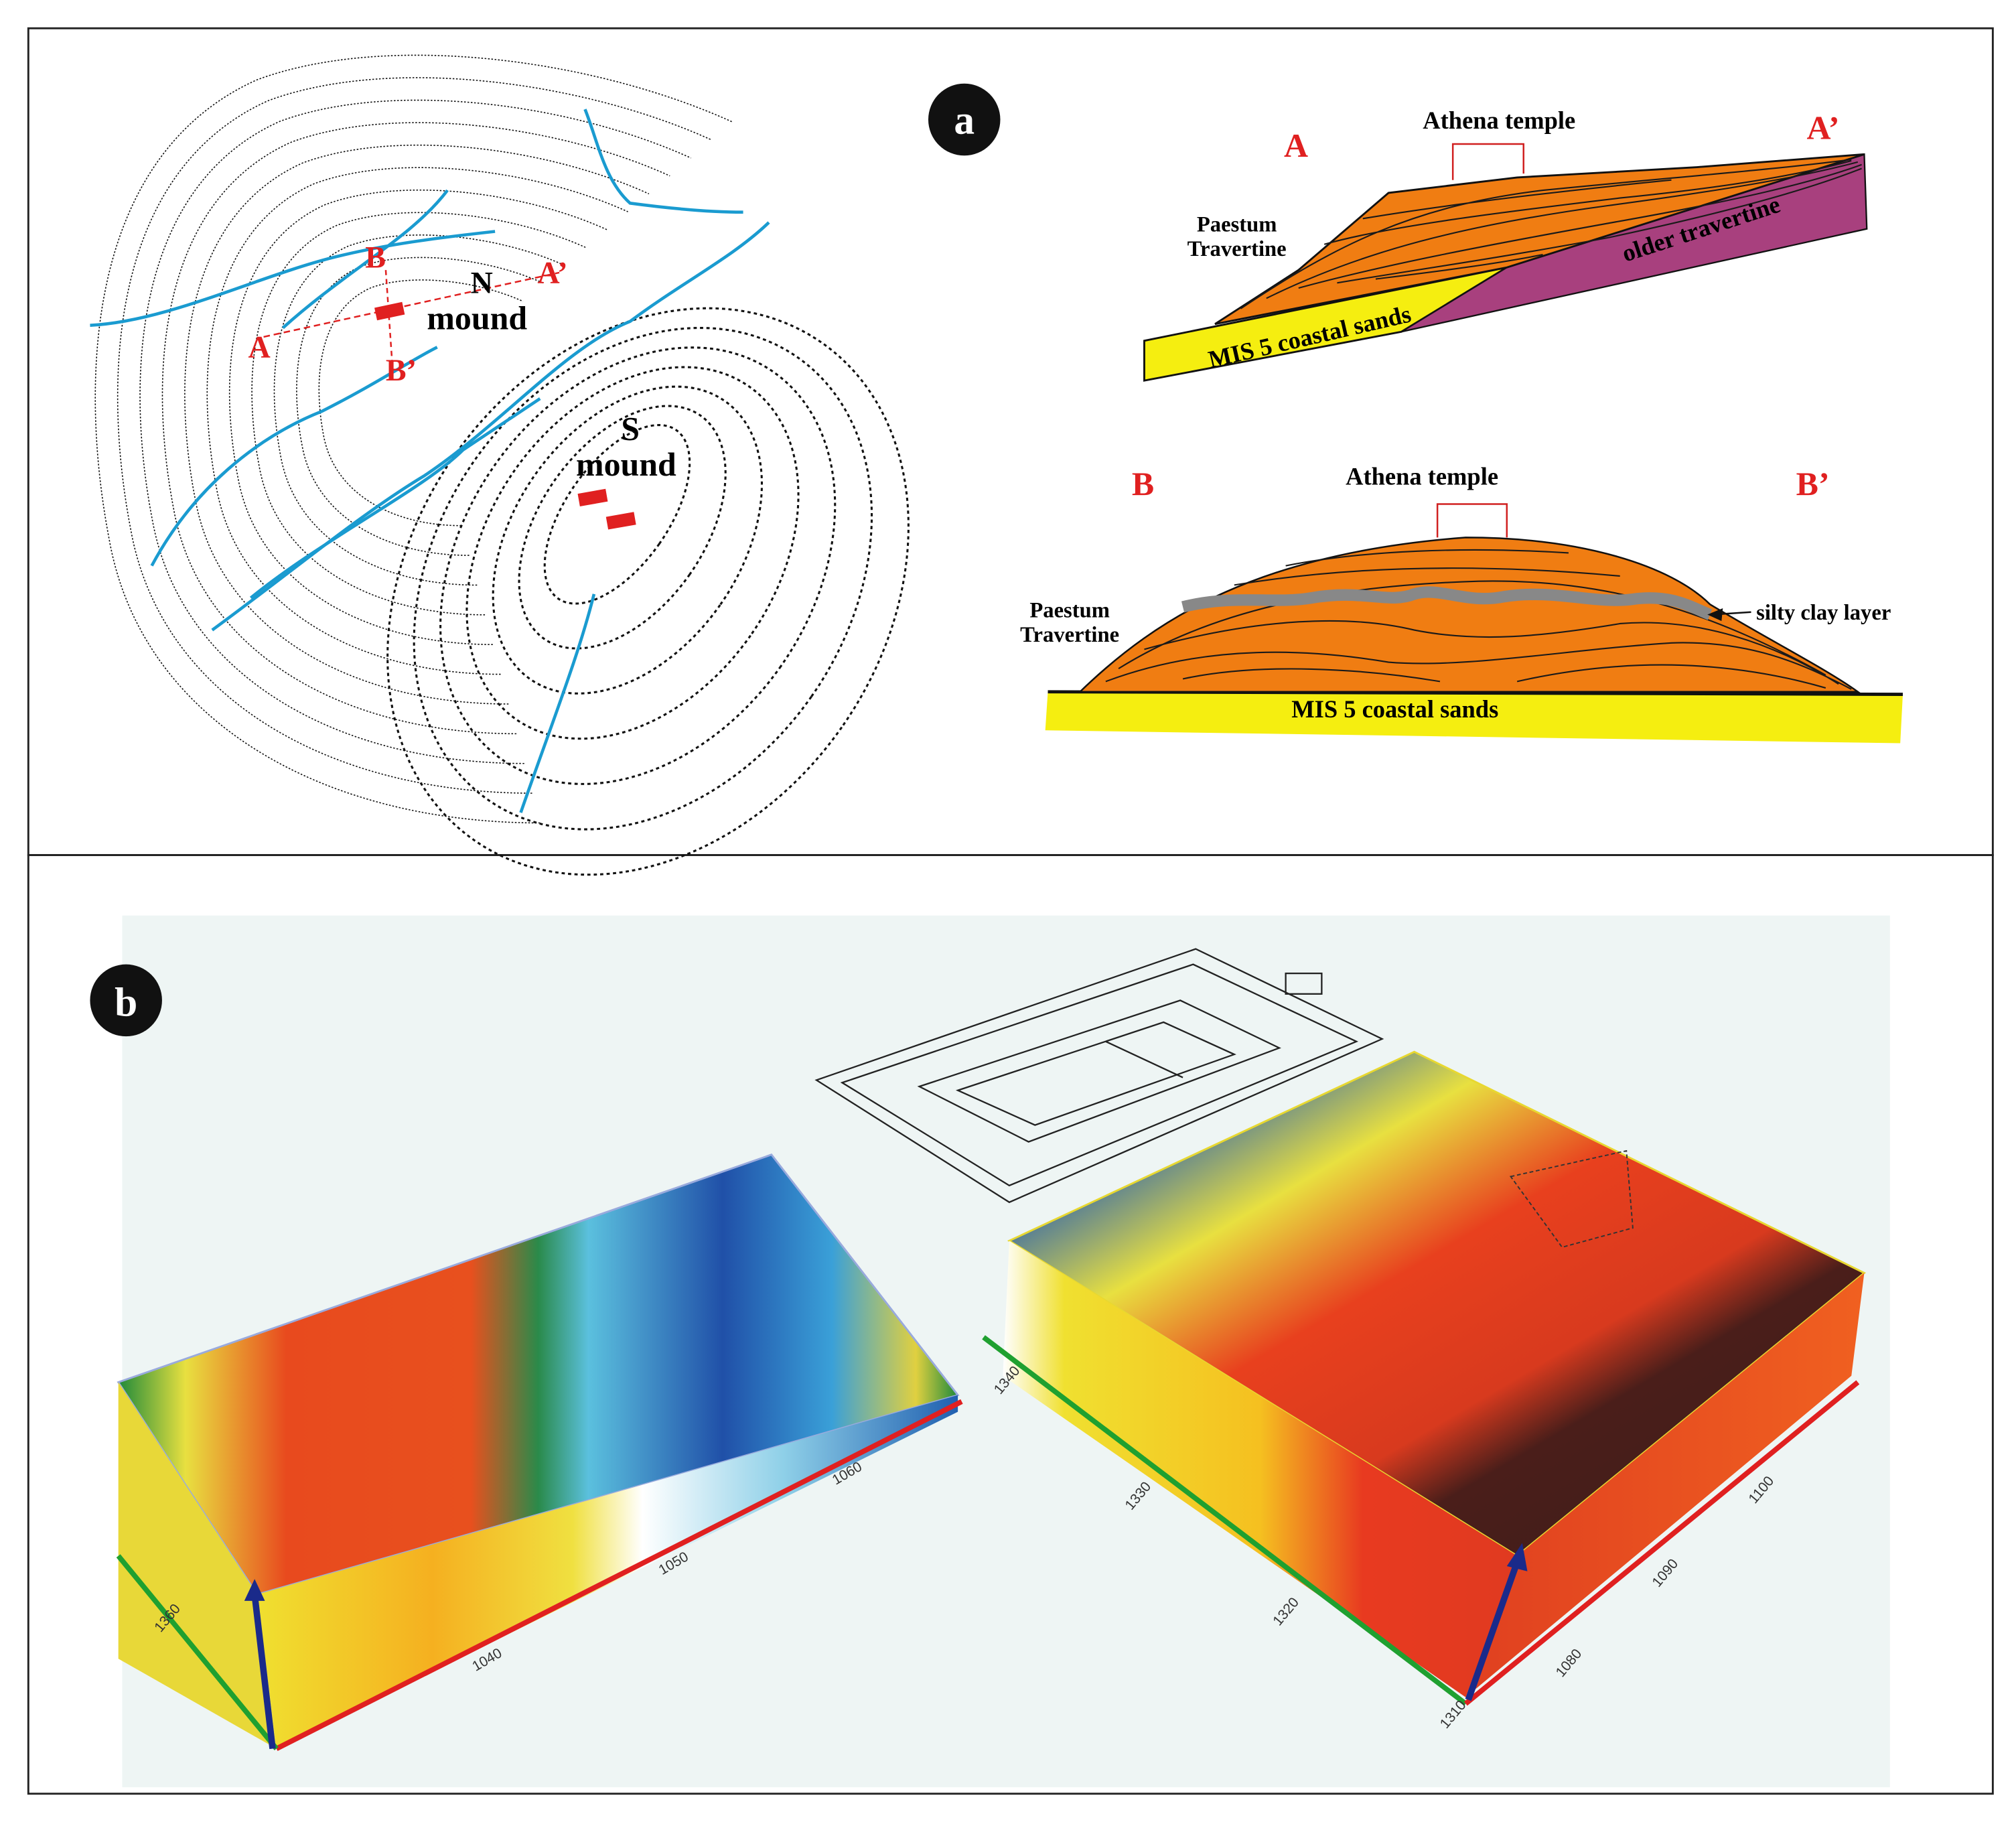 The image size is (2016, 1822). I want to click on coastal-sands, so click(1474, 717).